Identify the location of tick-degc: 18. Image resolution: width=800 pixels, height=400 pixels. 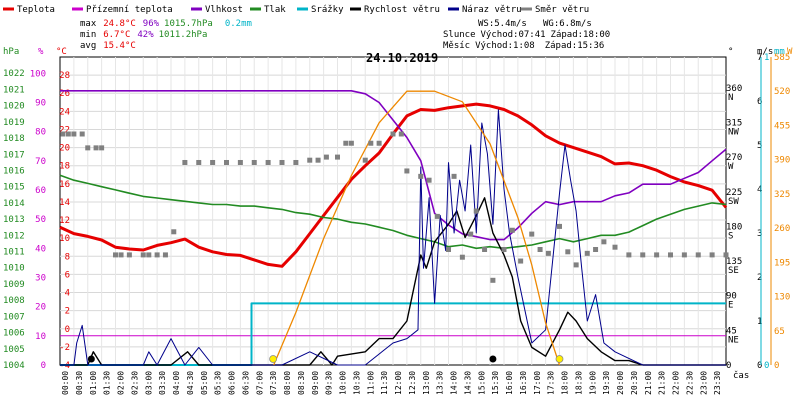
(64, 167).